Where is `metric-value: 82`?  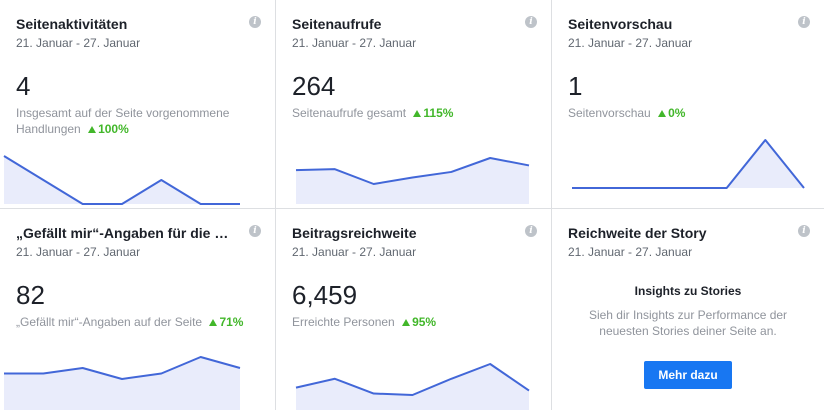
metric-value: 82 is located at coordinates (30, 295).